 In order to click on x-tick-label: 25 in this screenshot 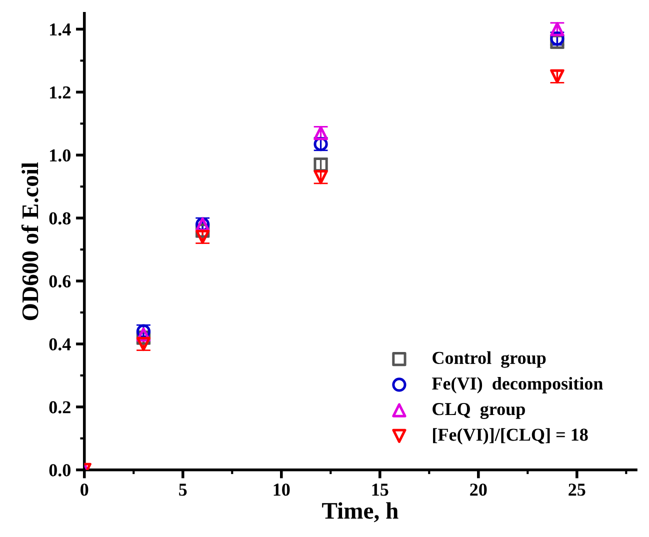, I will do `click(577, 490)`.